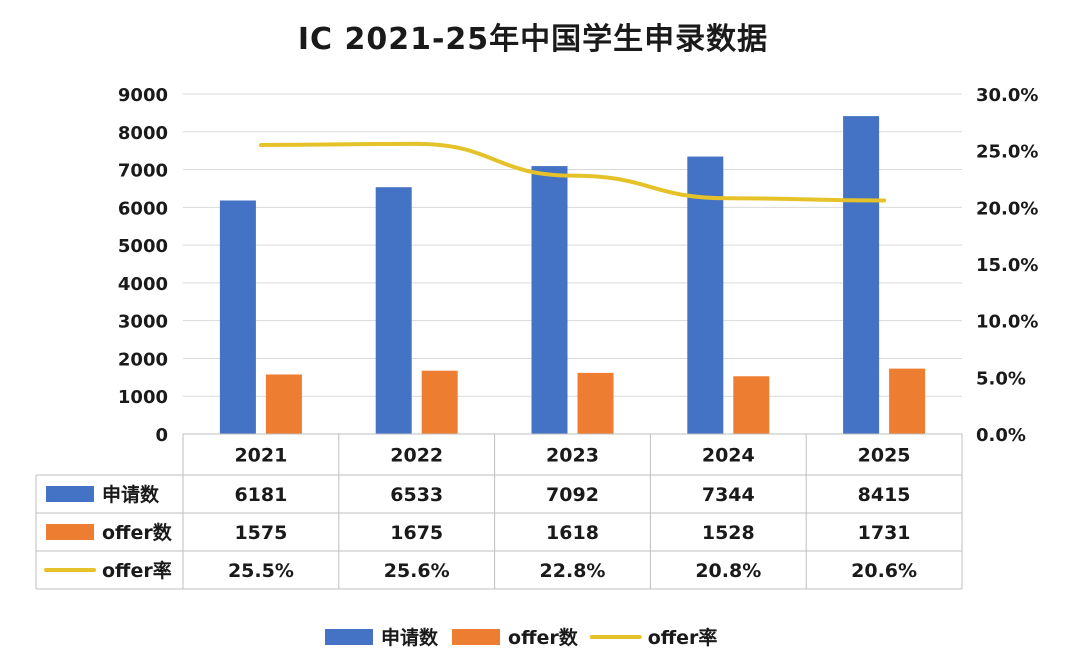  Describe the element at coordinates (1001, 435) in the screenshot. I see `y-right-tick-label: 0.0%` at that location.